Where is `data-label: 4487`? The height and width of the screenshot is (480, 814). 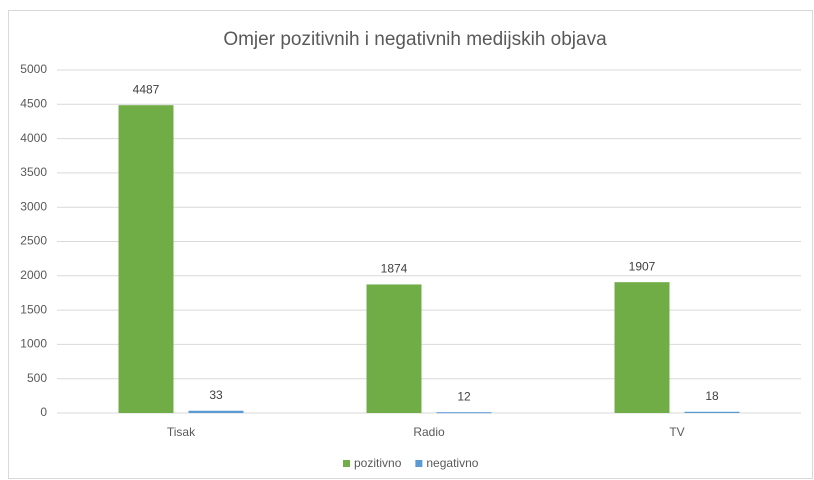 data-label: 4487 is located at coordinates (146, 89).